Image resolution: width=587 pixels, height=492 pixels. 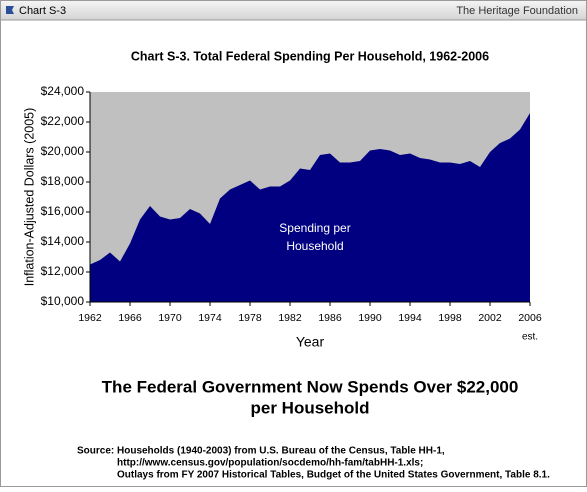 What do you see at coordinates (410, 318) in the screenshot?
I see `x-tick-label: 1994` at bounding box center [410, 318].